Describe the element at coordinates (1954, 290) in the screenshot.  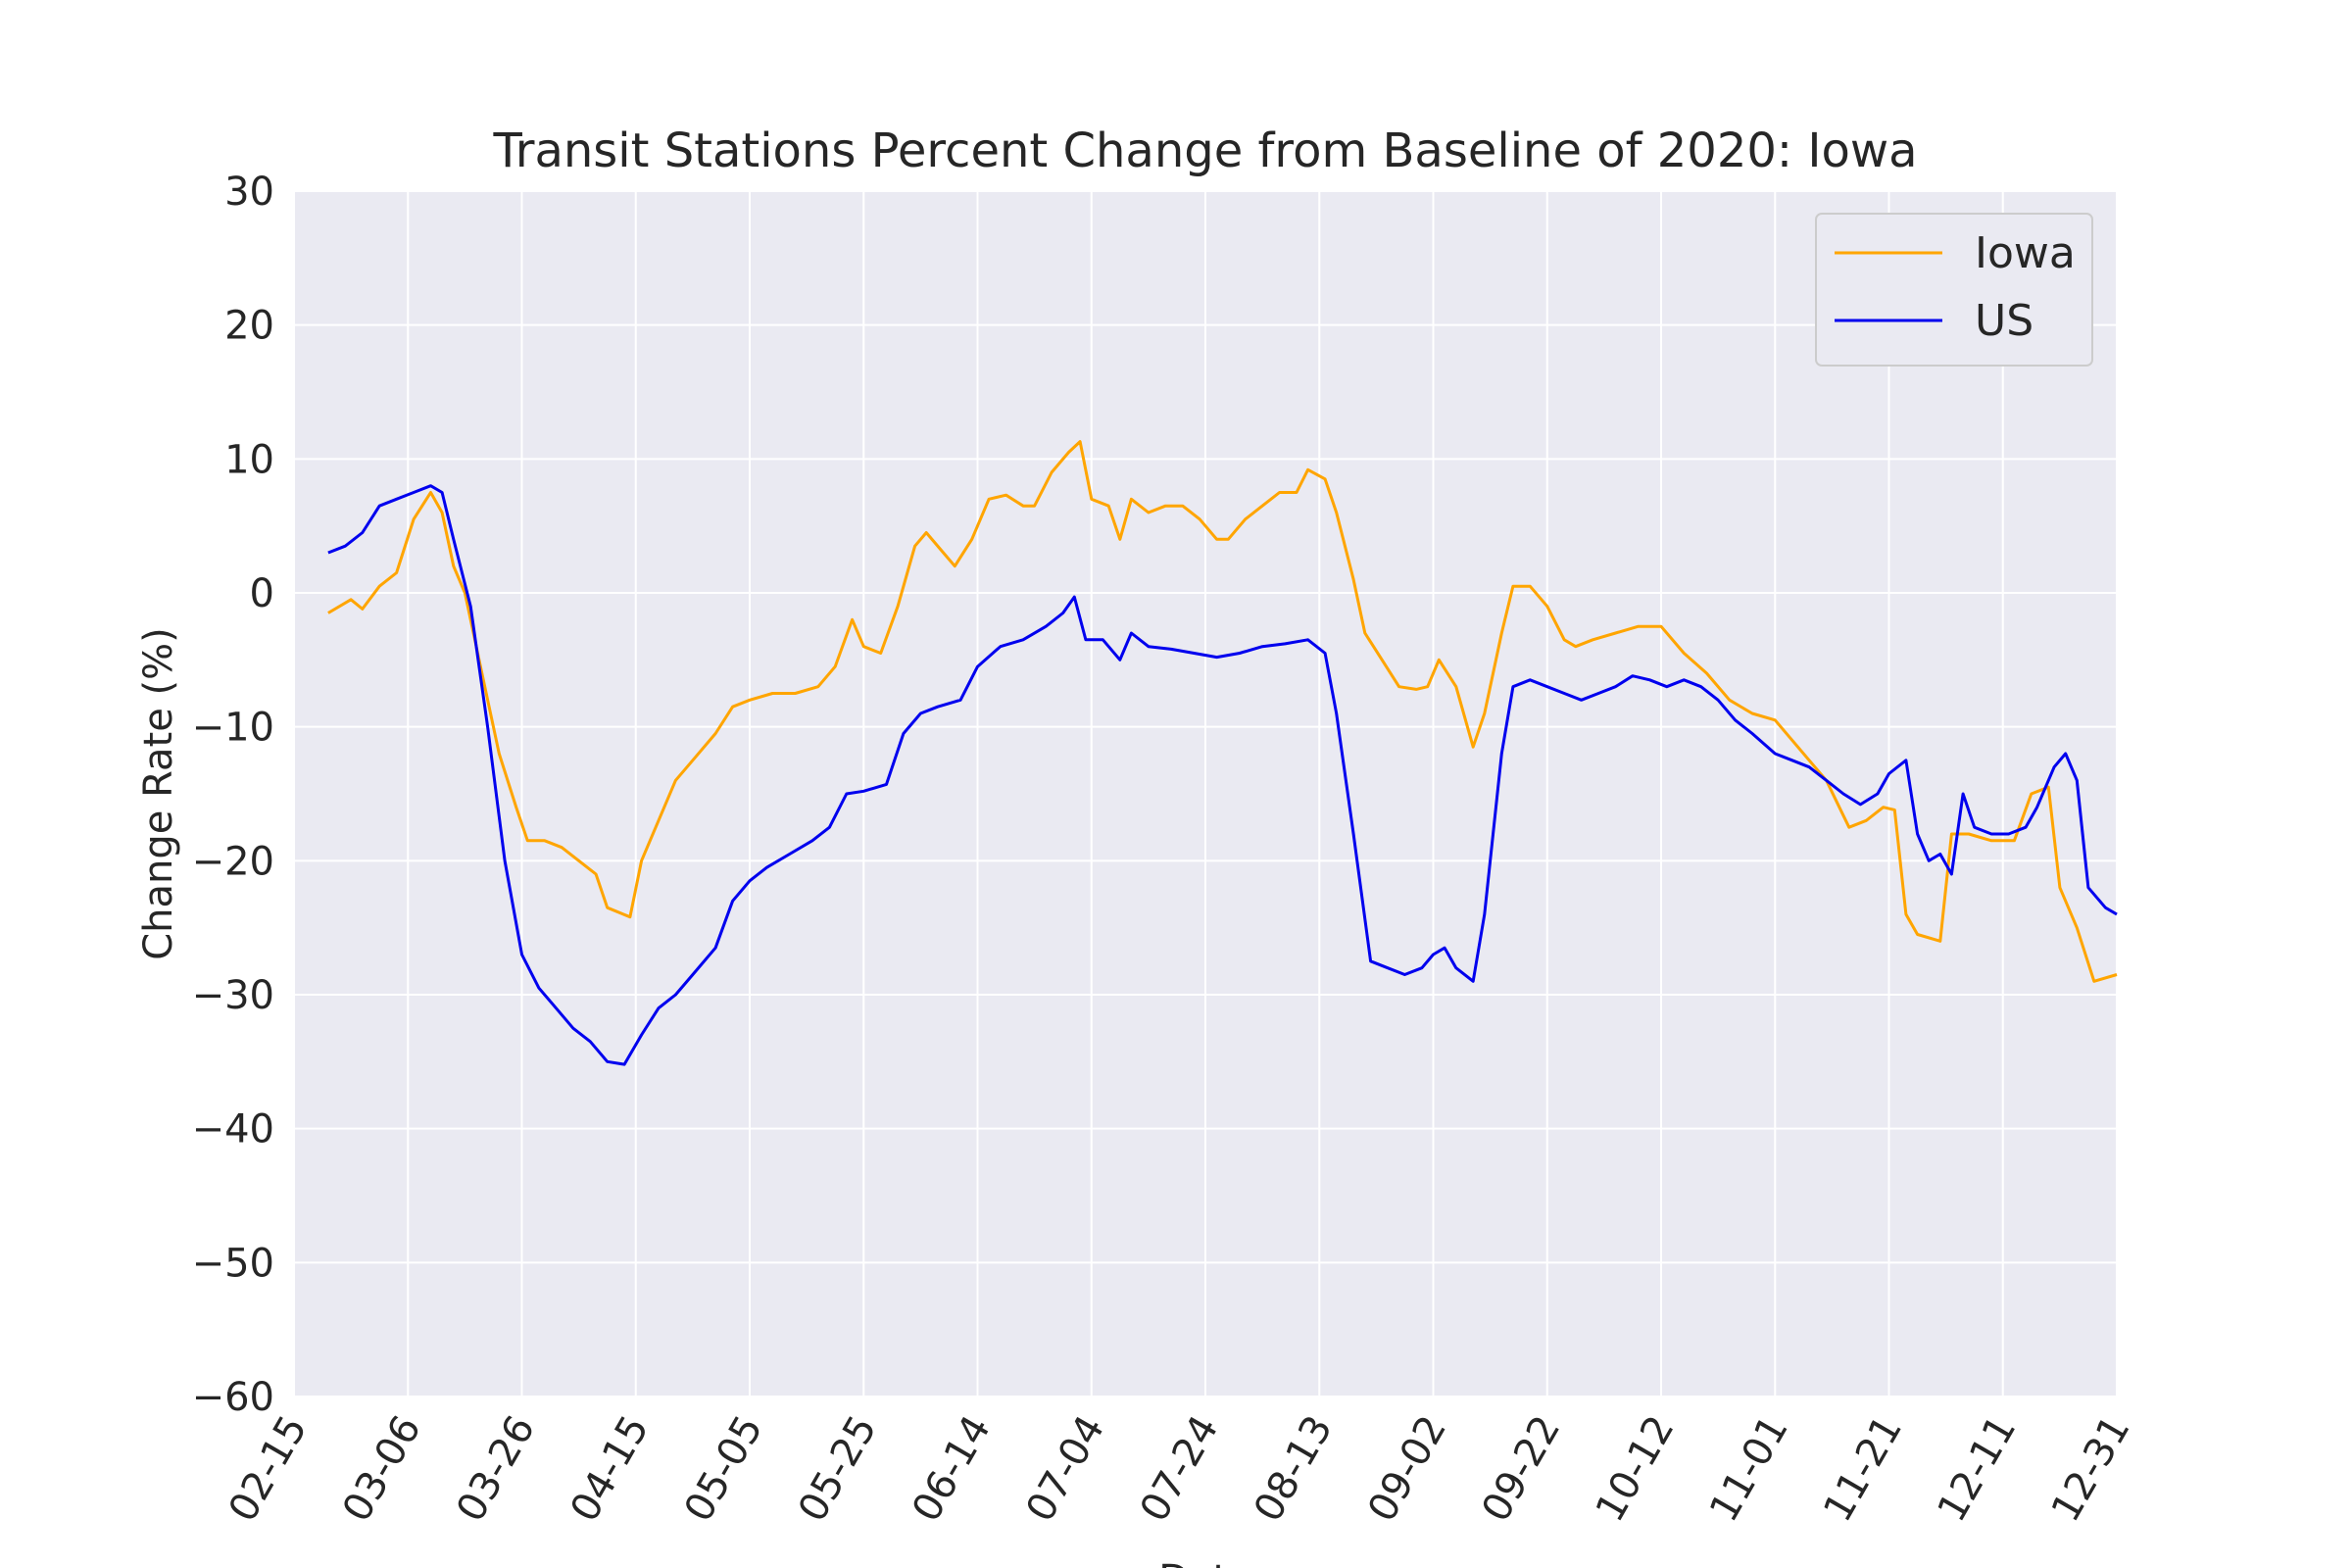
I see `legend: Iowa US` at that location.